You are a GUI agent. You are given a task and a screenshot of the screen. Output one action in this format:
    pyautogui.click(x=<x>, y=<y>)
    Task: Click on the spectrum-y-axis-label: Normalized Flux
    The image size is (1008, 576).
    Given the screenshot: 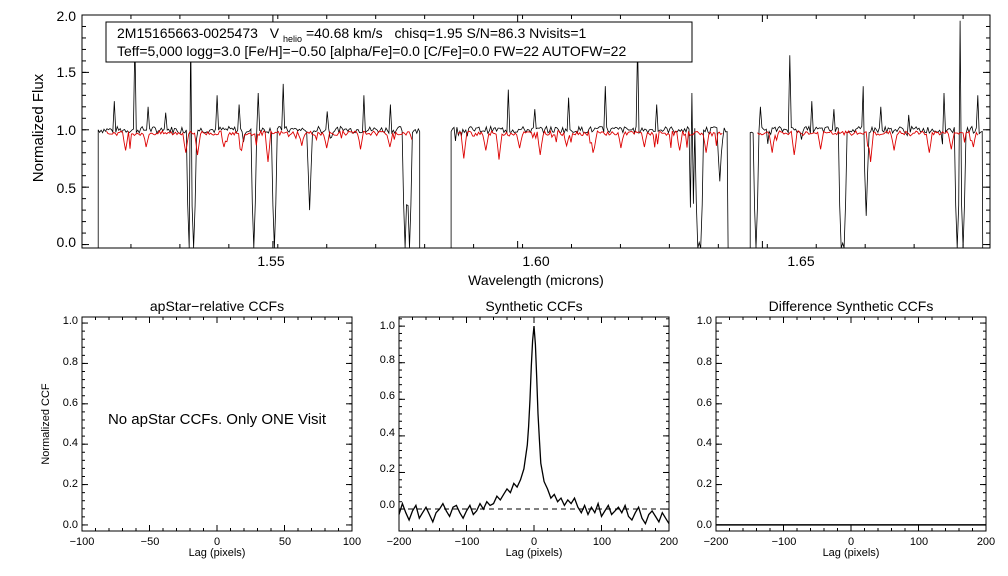 What is the action you would take?
    pyautogui.click(x=38, y=127)
    